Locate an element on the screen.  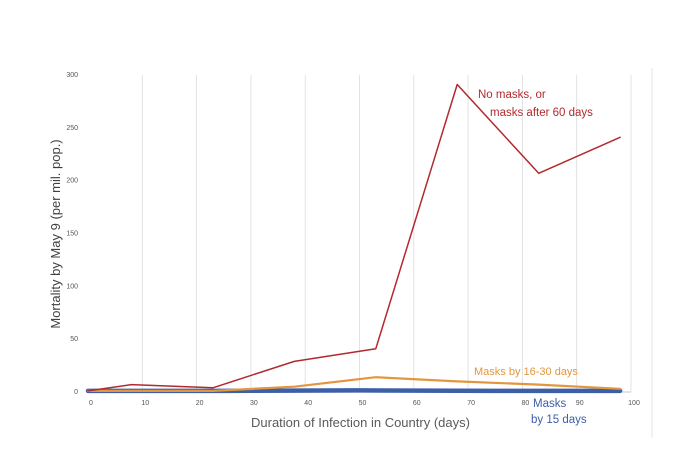
x-tick-label: 100 is located at coordinates (634, 403).